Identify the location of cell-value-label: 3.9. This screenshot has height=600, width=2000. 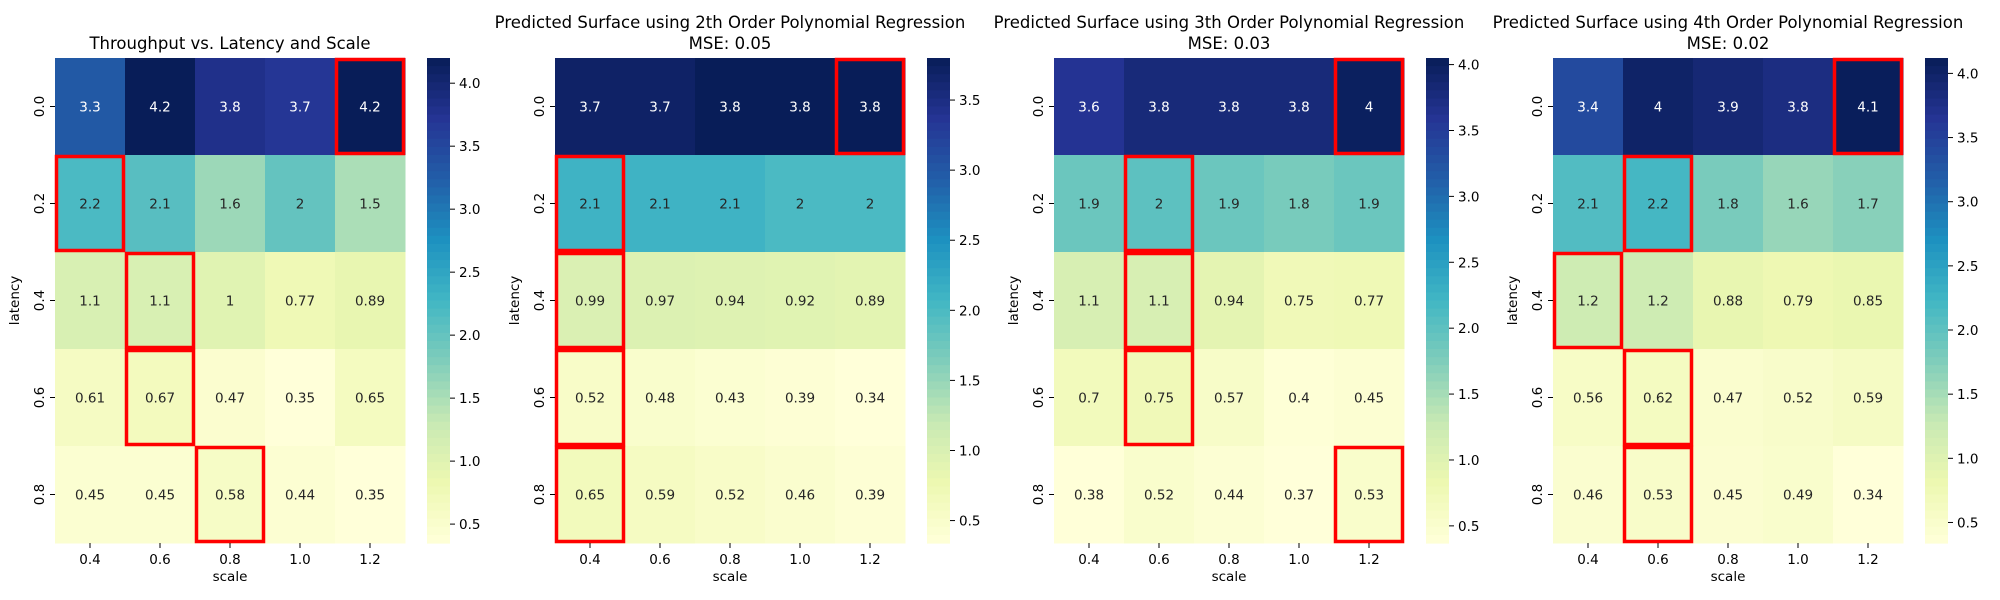
(1727, 108).